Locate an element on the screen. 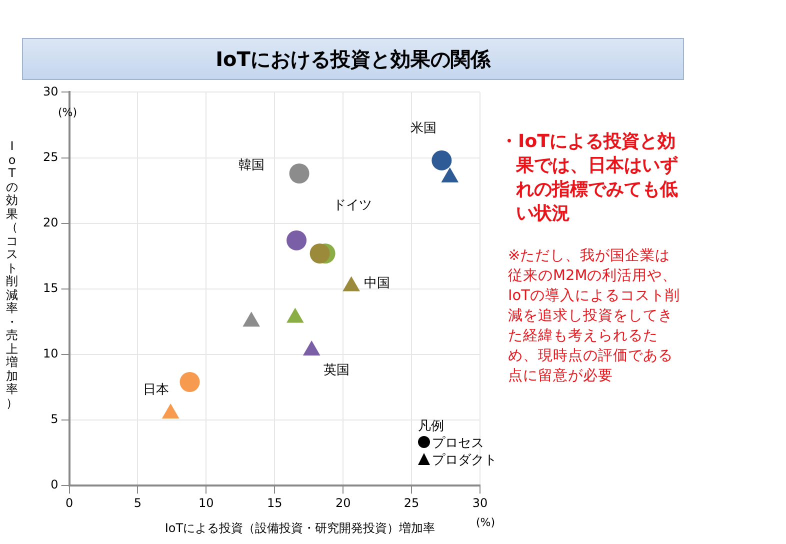  annotation: (%) is located at coordinates (68, 112).